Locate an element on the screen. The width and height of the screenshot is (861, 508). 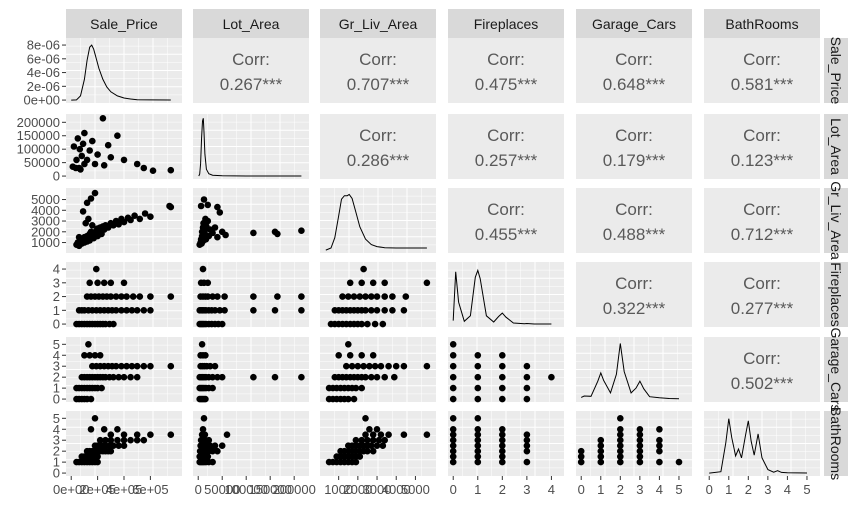
corr-value: 0.475*** is located at coordinates (506, 84).